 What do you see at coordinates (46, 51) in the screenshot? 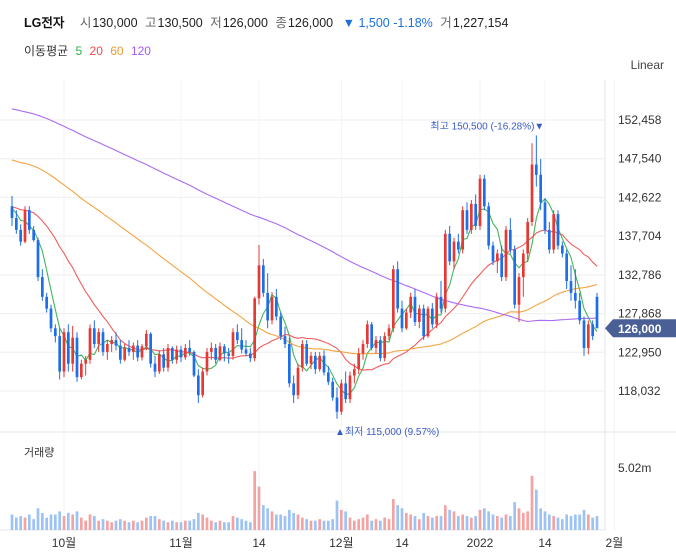
I see `ma-legend-title: 이동평균` at bounding box center [46, 51].